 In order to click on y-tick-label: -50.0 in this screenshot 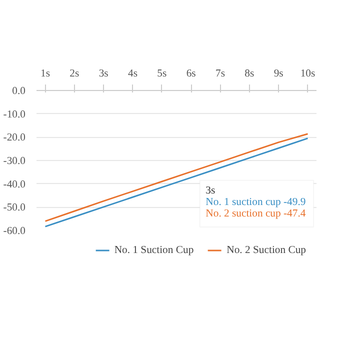, I will do `click(14, 208)`.